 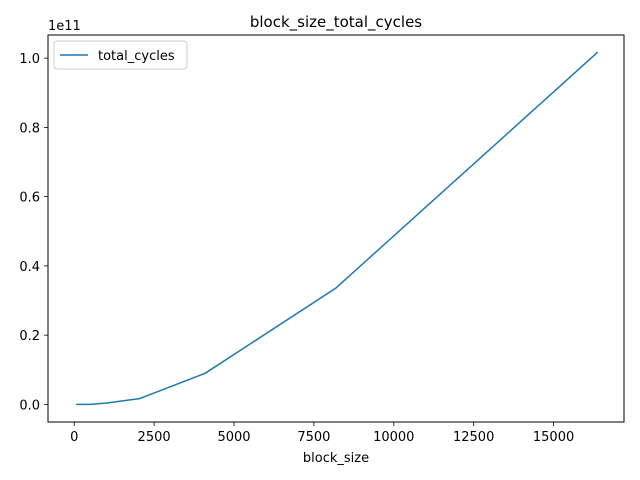 I want to click on y-tick-label: 0.2, so click(x=29, y=336).